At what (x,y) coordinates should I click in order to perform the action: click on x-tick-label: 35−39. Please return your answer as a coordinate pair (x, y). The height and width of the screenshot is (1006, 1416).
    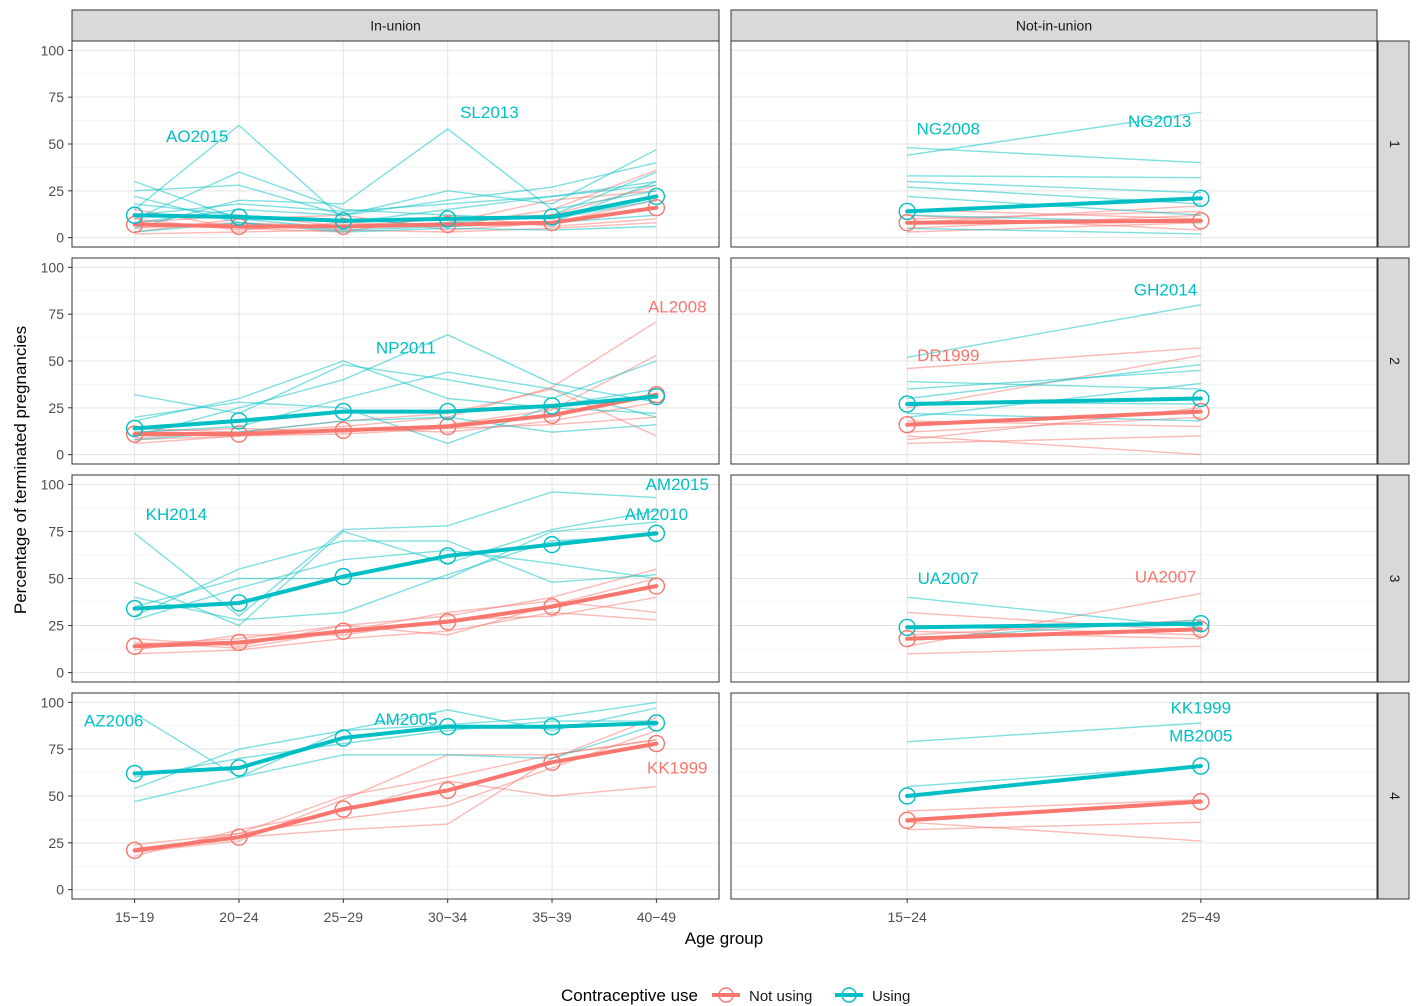
    Looking at the image, I should click on (552, 917).